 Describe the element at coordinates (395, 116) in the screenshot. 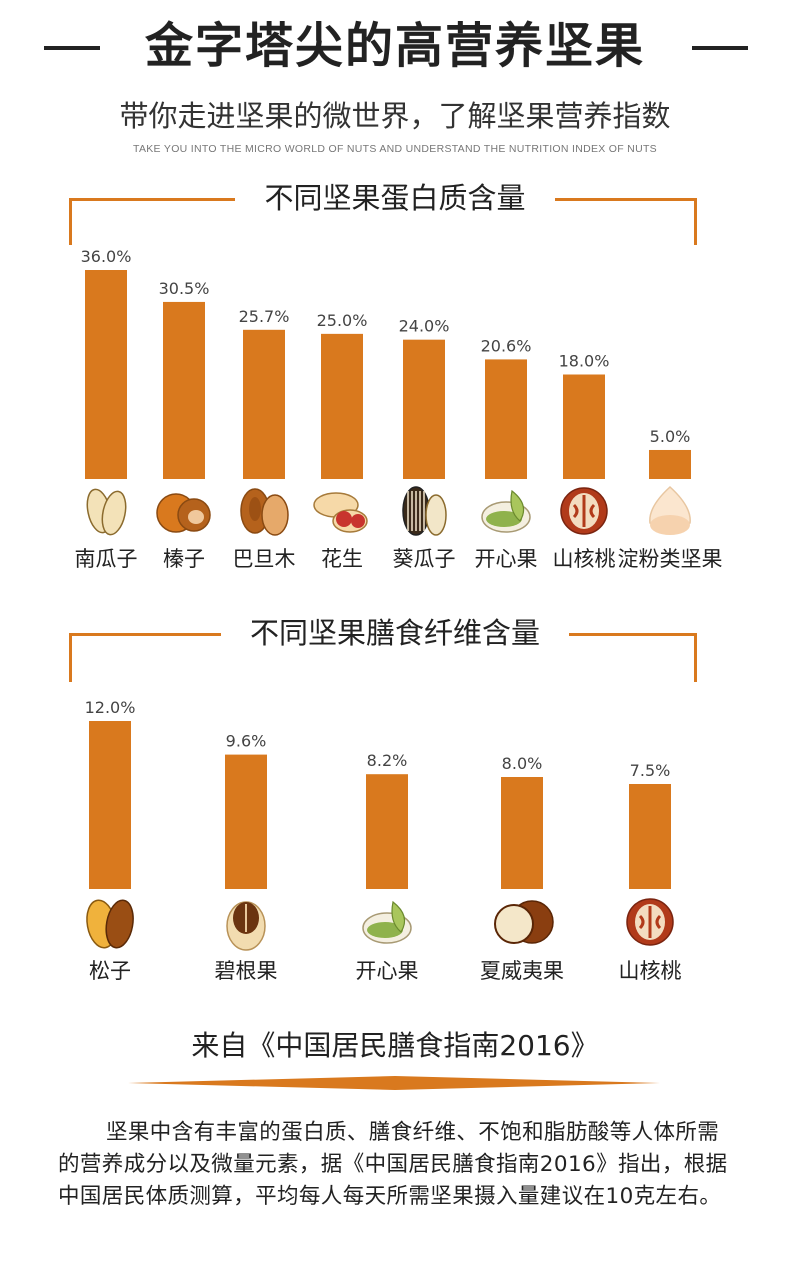

I see `page-subtitle: 带你走进坚果的微世界，了解坚果营养指数` at that location.